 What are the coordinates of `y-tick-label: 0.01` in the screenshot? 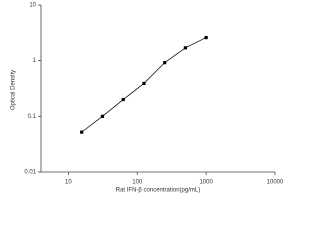 It's located at (30, 173).